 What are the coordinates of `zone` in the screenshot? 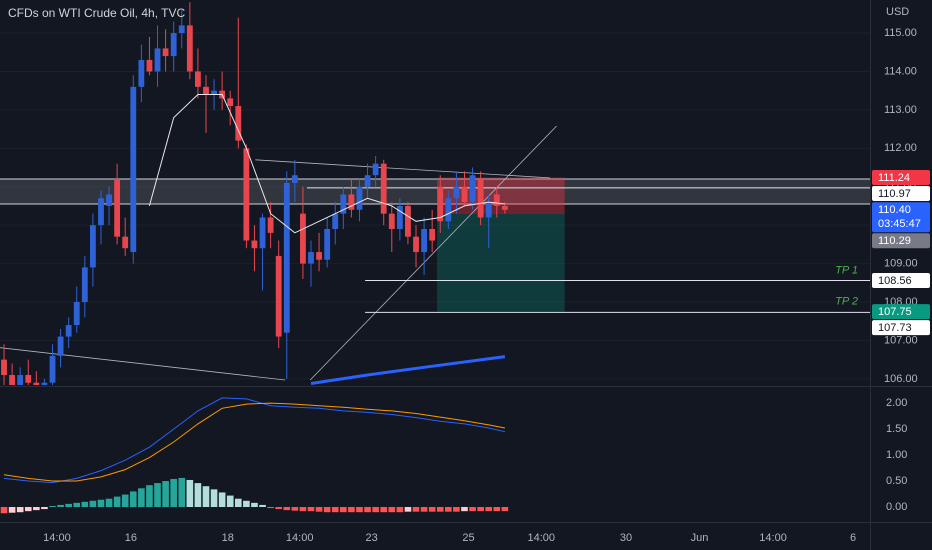 It's located at (435, 192).